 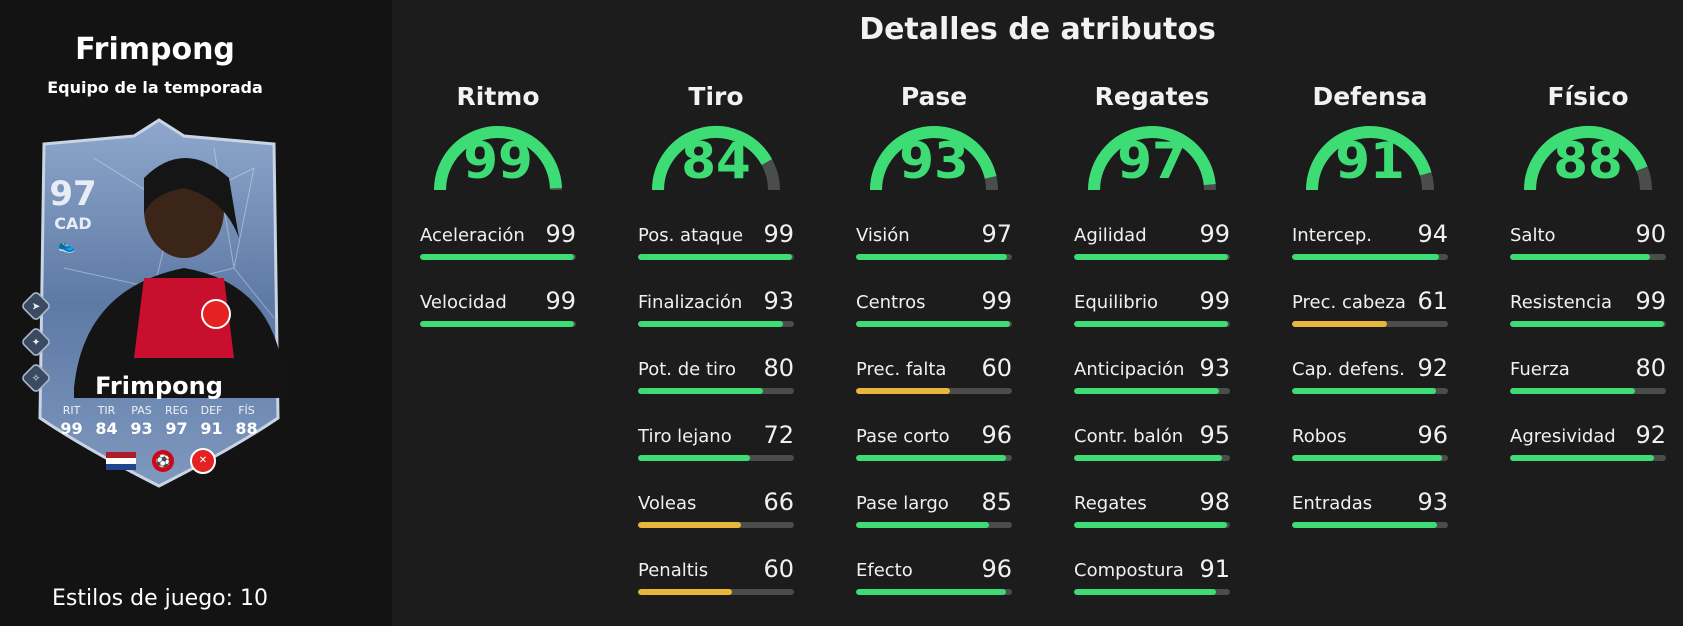 I want to click on card-stat-value: 93, so click(x=141, y=428).